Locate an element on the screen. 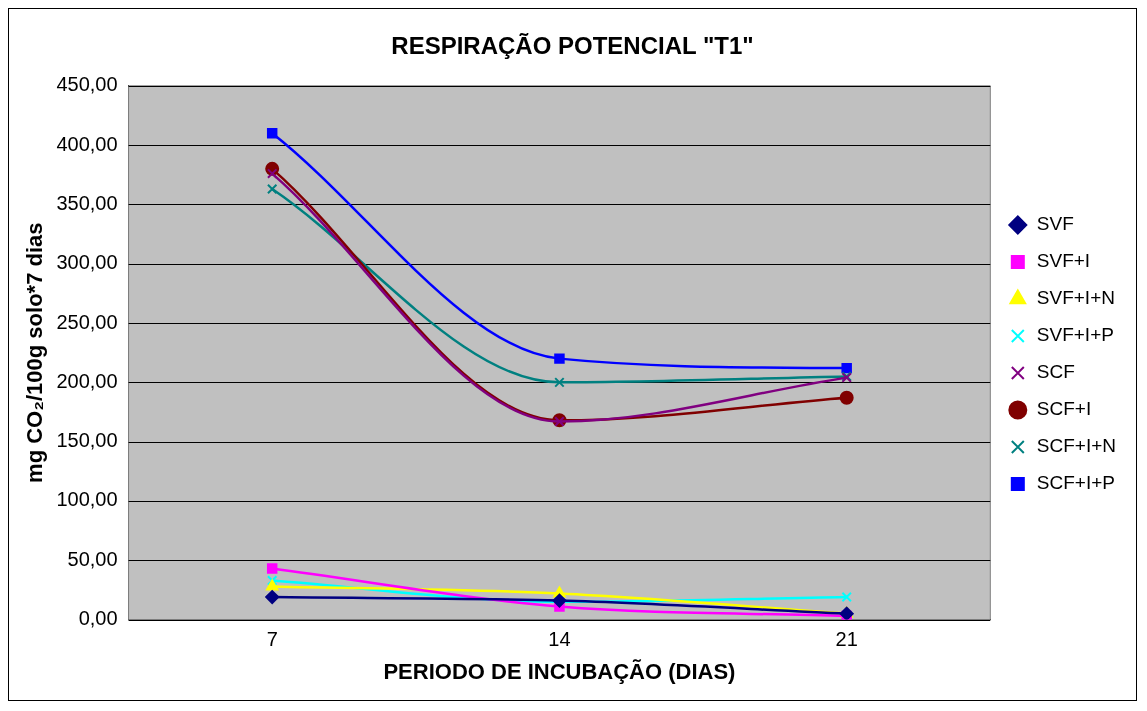 Image resolution: width=1147 pixels, height=711 pixels. legend-label: SVF is located at coordinates (1055, 224).